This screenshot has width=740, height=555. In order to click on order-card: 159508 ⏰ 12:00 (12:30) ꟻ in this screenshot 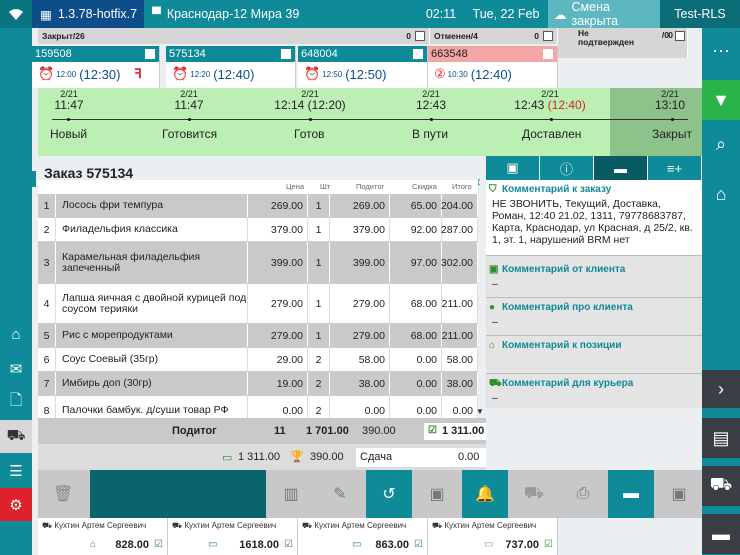, I will do `click(96, 67)`.